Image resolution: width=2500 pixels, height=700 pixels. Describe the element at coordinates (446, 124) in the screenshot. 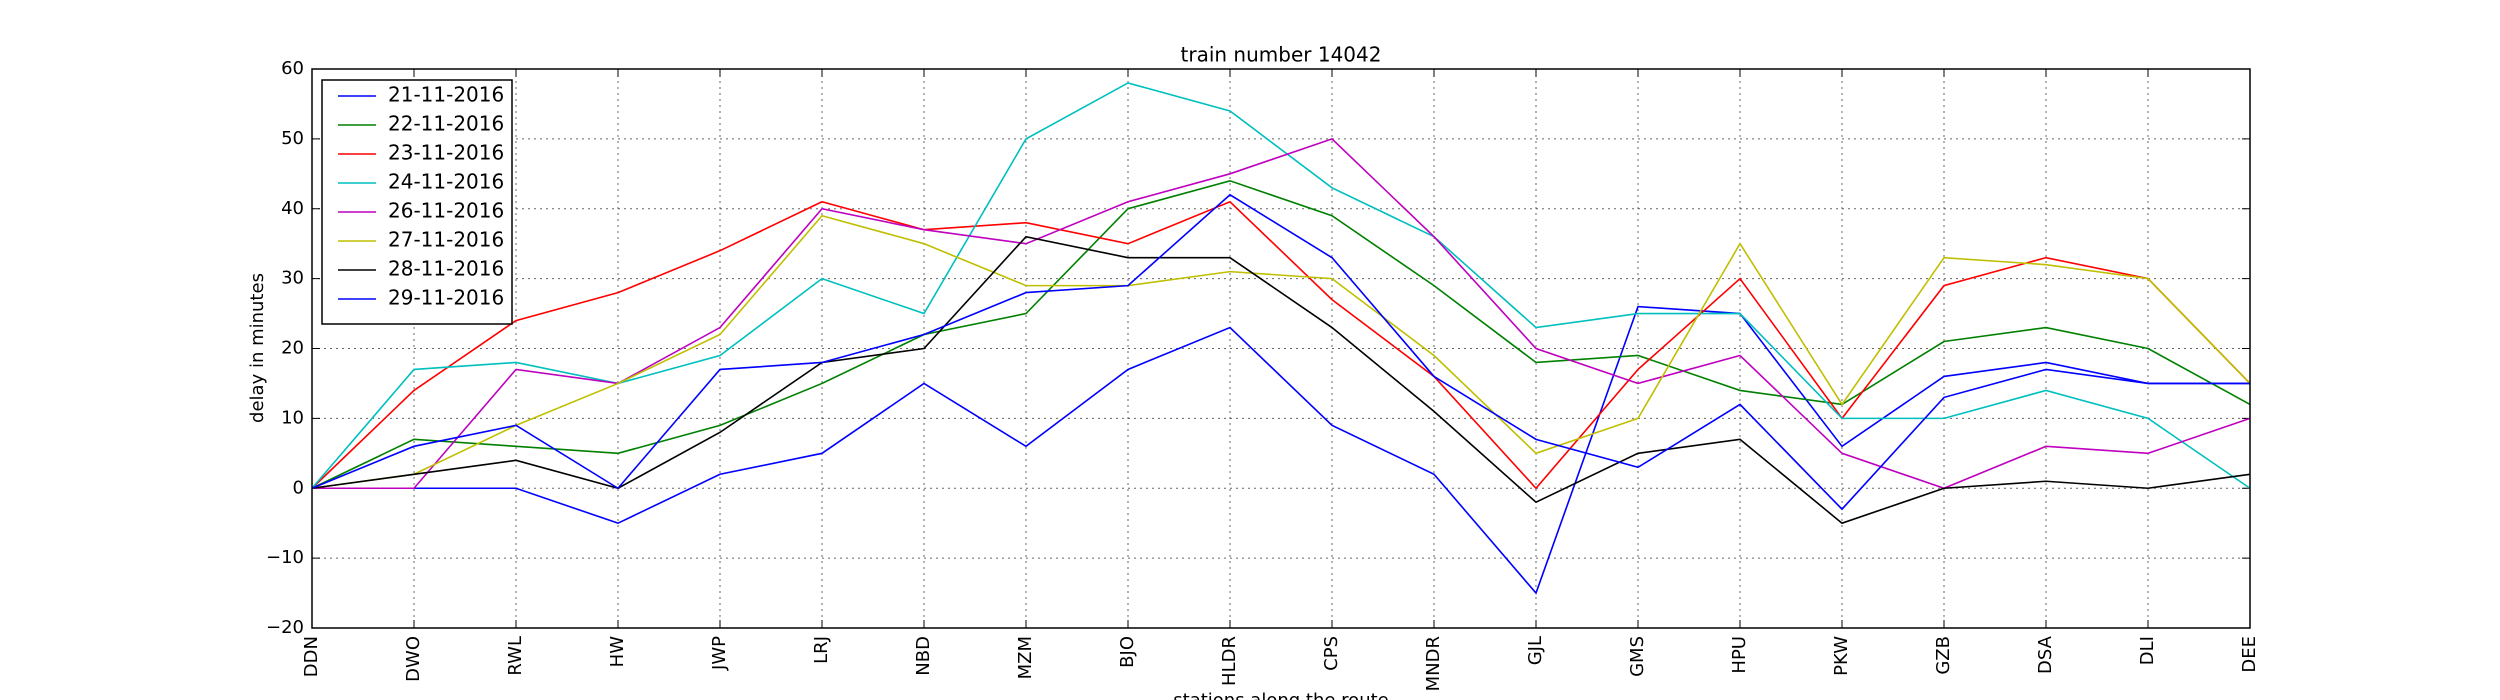

I see `legend-label: 22-11-2016` at that location.